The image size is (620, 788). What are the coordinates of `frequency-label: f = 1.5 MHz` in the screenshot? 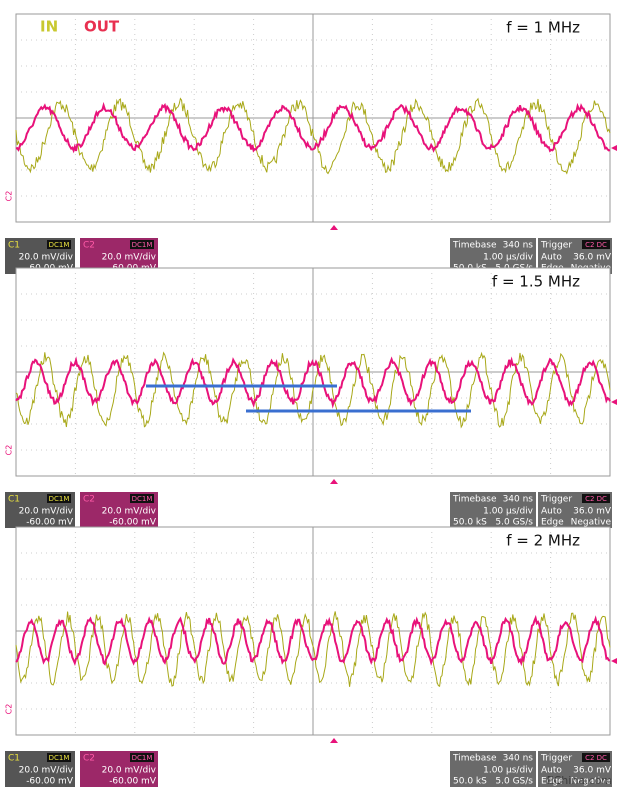 It's located at (536, 282).